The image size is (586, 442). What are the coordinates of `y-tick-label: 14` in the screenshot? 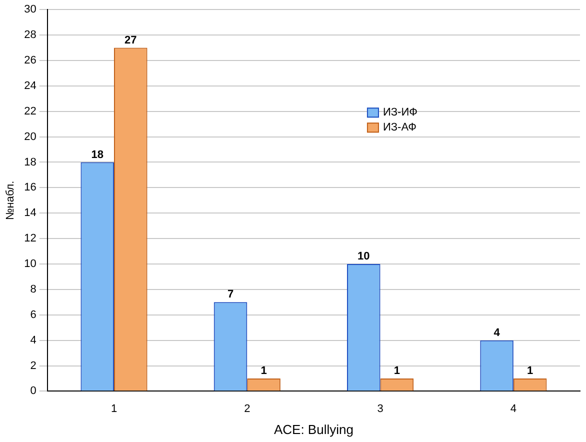 It's located at (30, 213).